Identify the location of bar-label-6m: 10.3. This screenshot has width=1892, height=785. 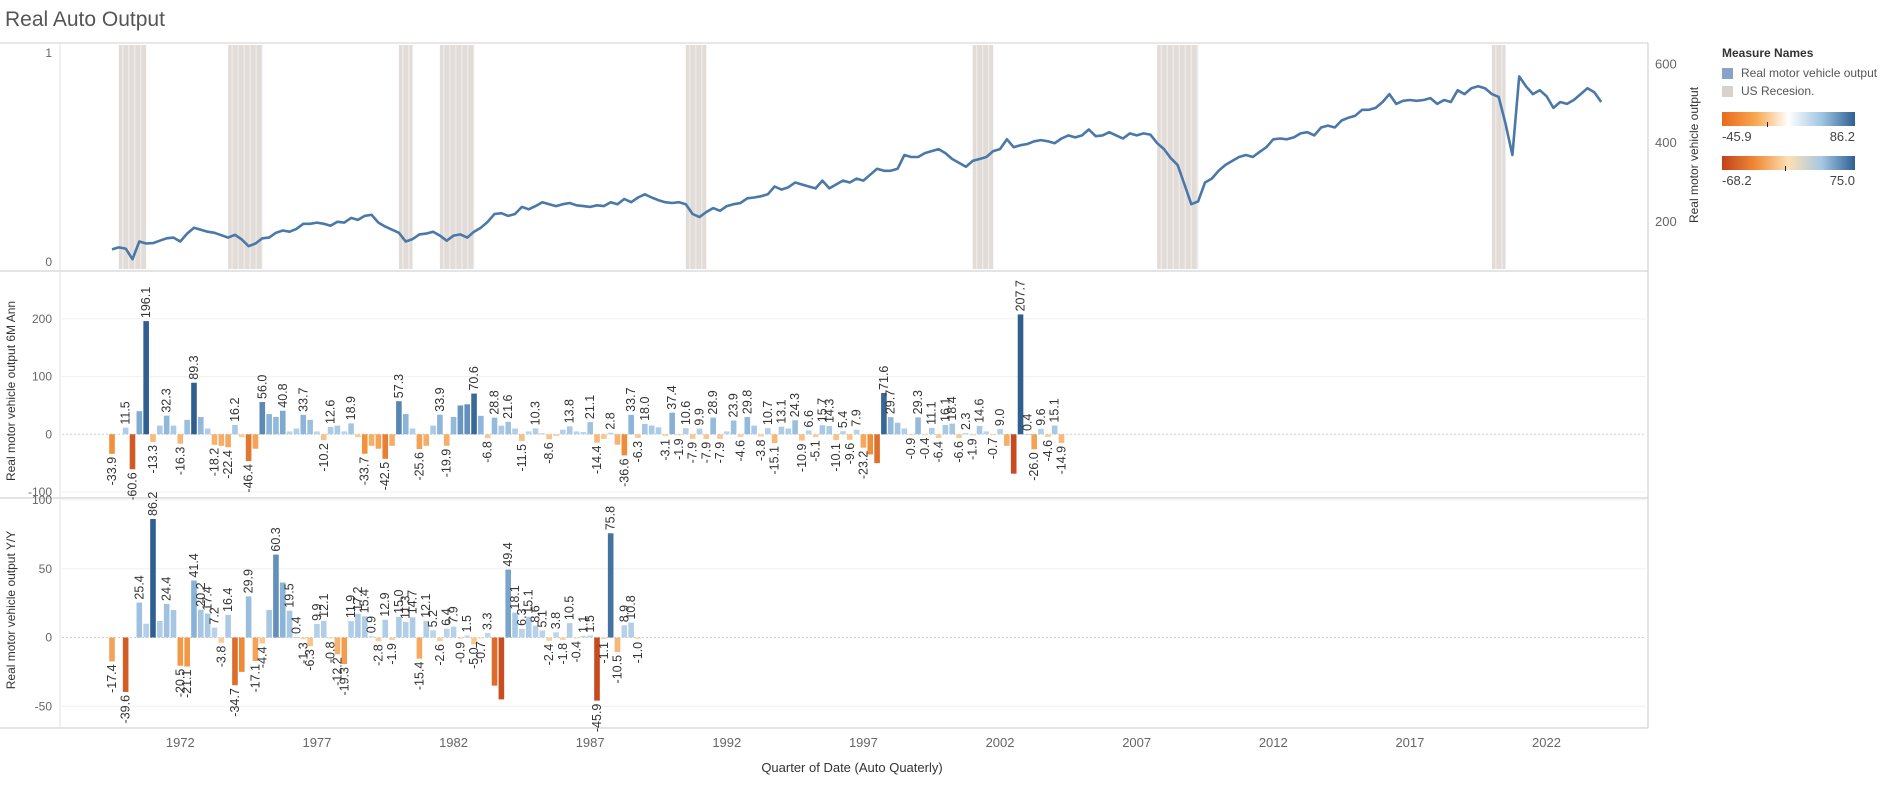
(536, 413).